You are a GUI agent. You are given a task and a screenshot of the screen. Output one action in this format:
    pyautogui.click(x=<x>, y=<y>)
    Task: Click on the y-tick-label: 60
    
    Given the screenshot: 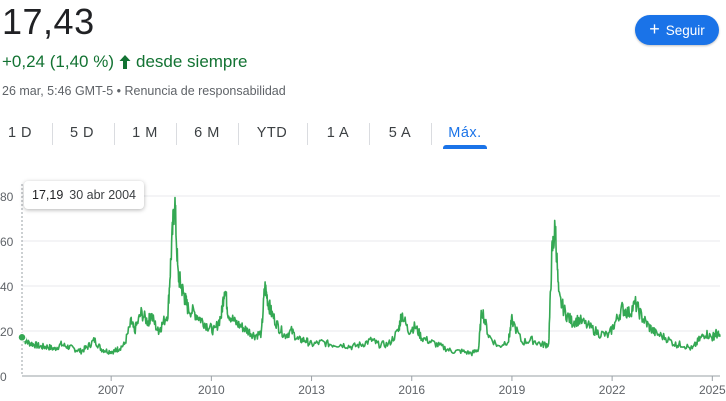 What is the action you would take?
    pyautogui.click(x=7, y=242)
    